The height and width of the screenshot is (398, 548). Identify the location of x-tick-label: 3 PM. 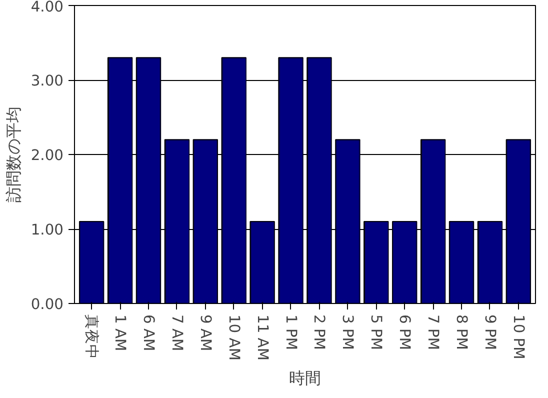
(347, 332).